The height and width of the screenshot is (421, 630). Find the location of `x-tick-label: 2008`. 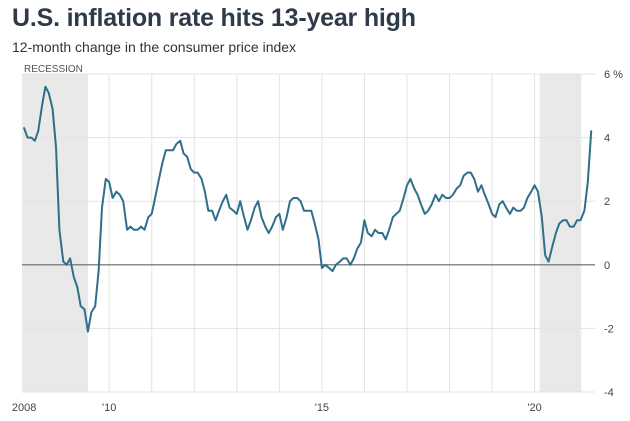

x-tick-label: 2008 is located at coordinates (24, 408).